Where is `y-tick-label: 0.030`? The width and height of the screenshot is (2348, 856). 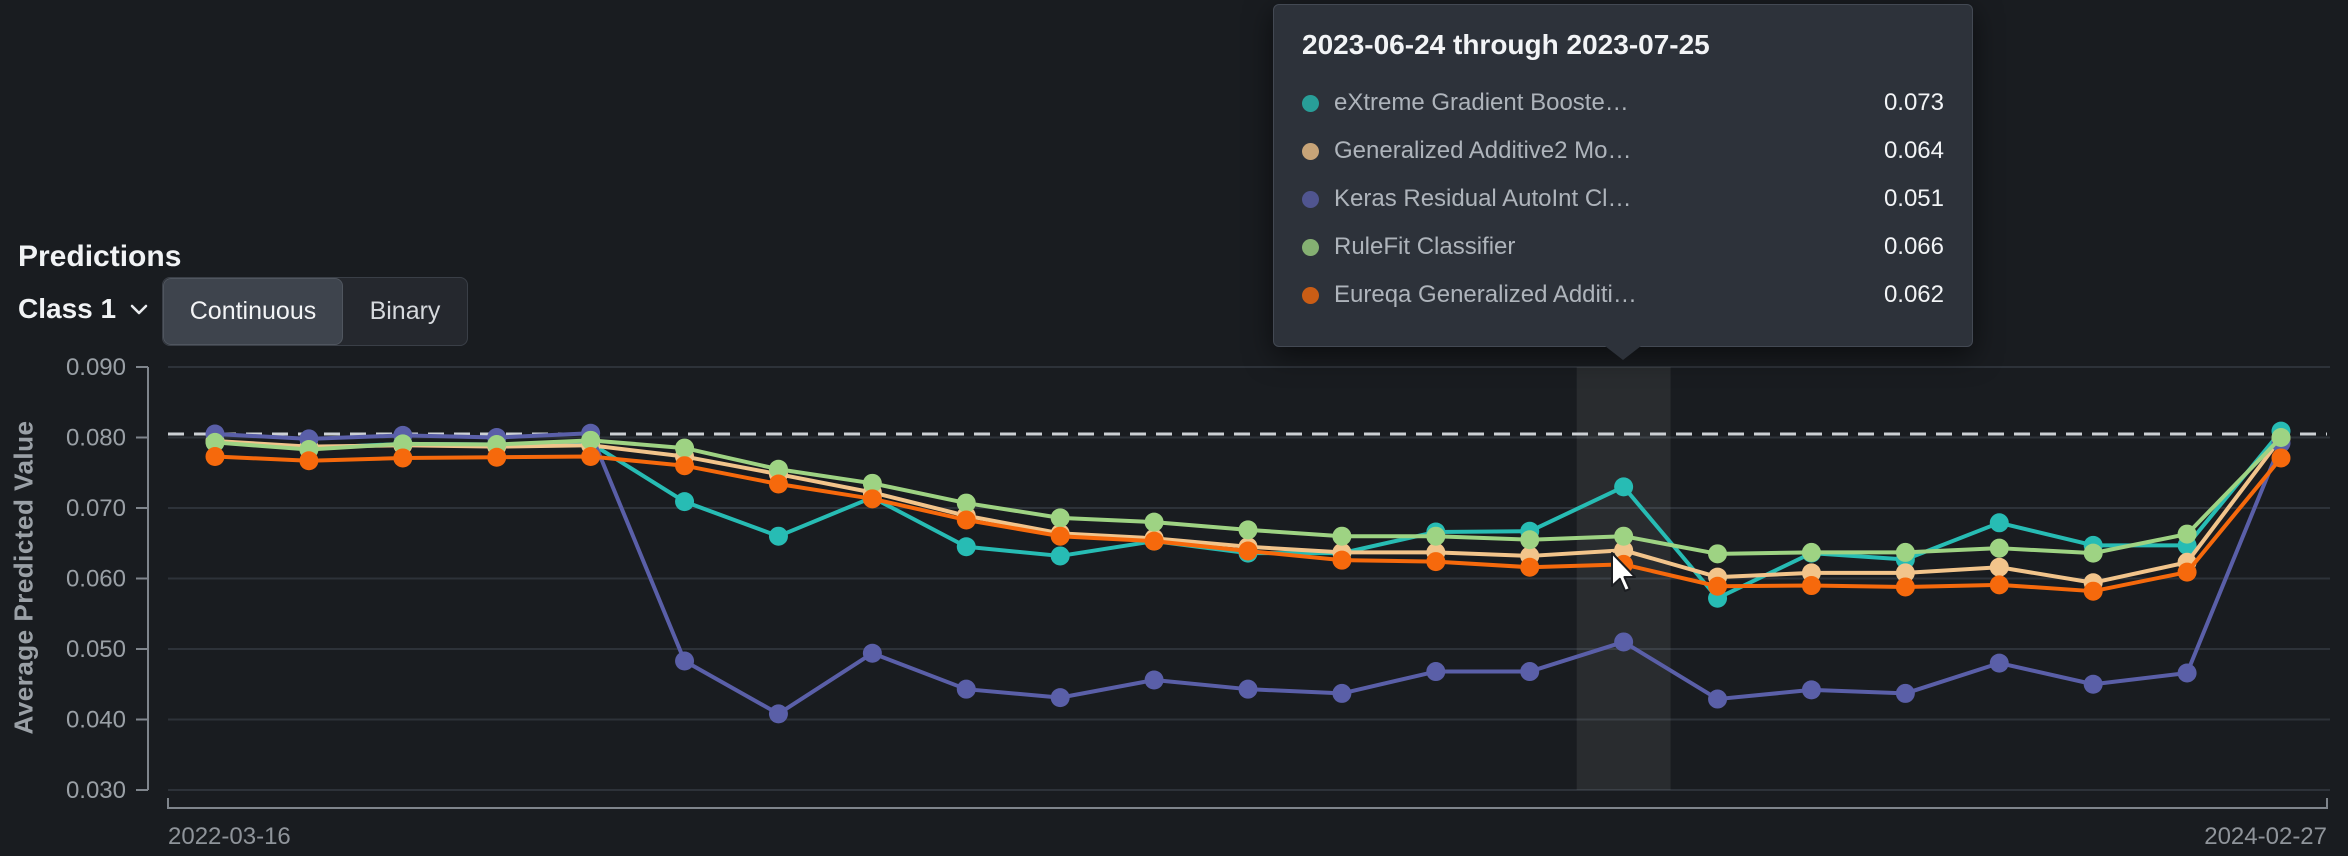
y-tick-label: 0.030 is located at coordinates (96, 790).